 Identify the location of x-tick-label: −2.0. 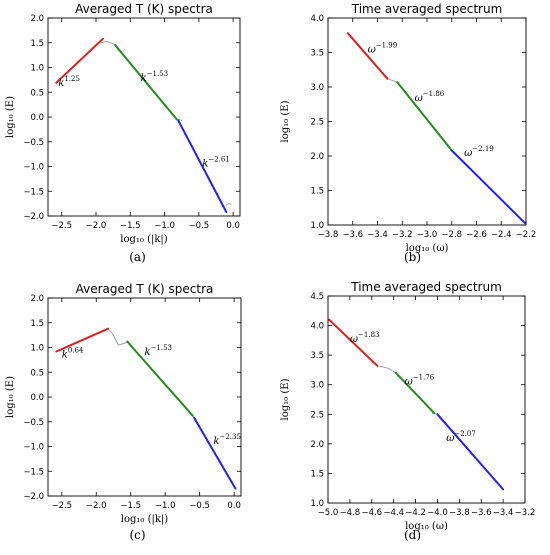
(96, 506).